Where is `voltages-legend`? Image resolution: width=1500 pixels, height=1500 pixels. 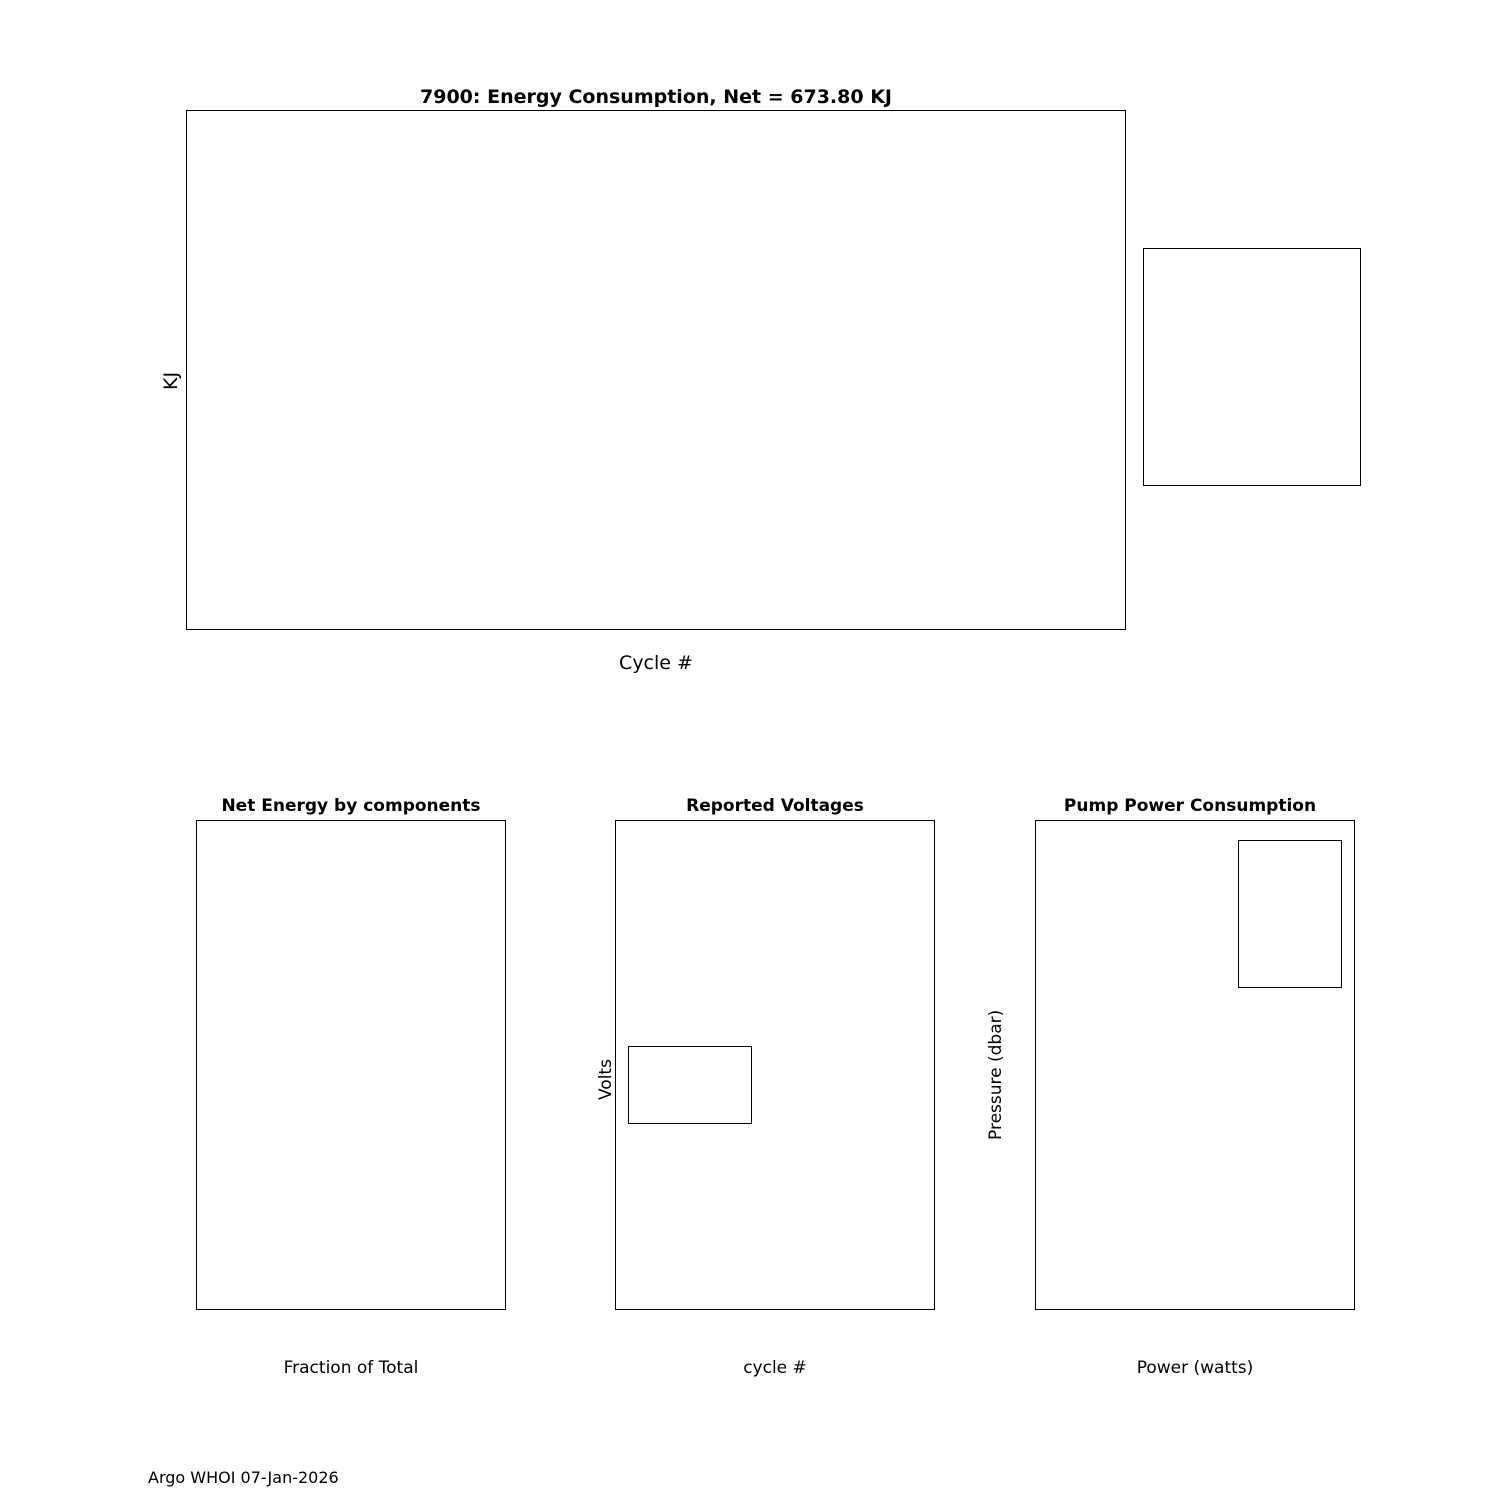 voltages-legend is located at coordinates (690, 1085).